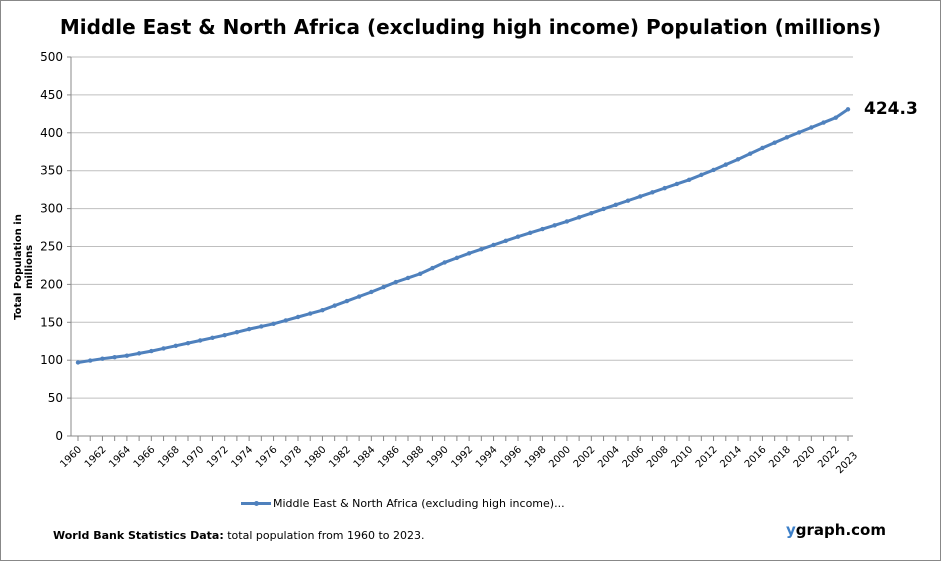 This screenshot has height=561, width=941. Describe the element at coordinates (169, 457) in the screenshot. I see `x-tick-label: 1968` at that location.